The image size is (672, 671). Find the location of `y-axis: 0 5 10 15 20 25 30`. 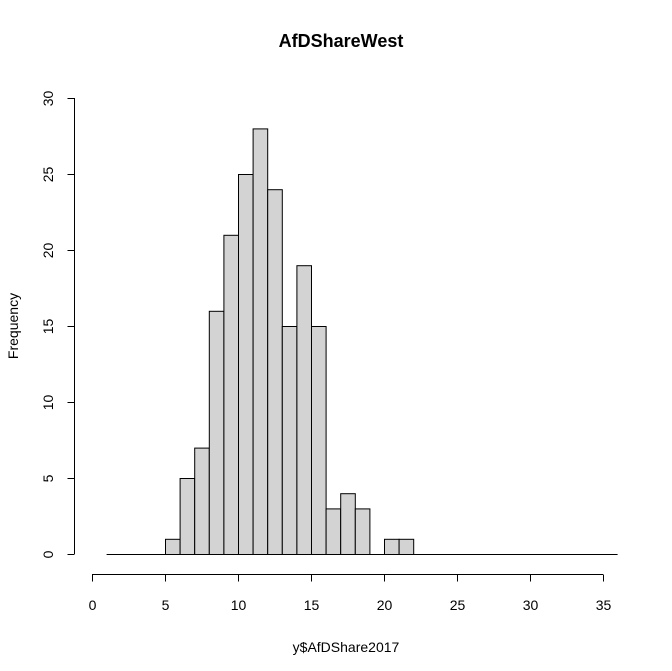

y-axis: 0 5 10 15 20 25 30 is located at coordinates (57, 324).